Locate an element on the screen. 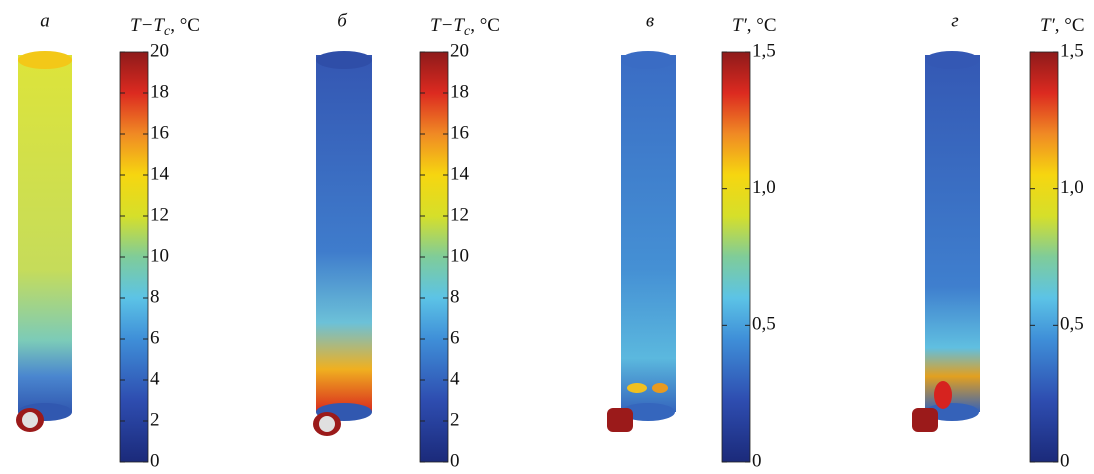 The width and height of the screenshot is (1094, 474). panel-label: а is located at coordinates (45, 20).